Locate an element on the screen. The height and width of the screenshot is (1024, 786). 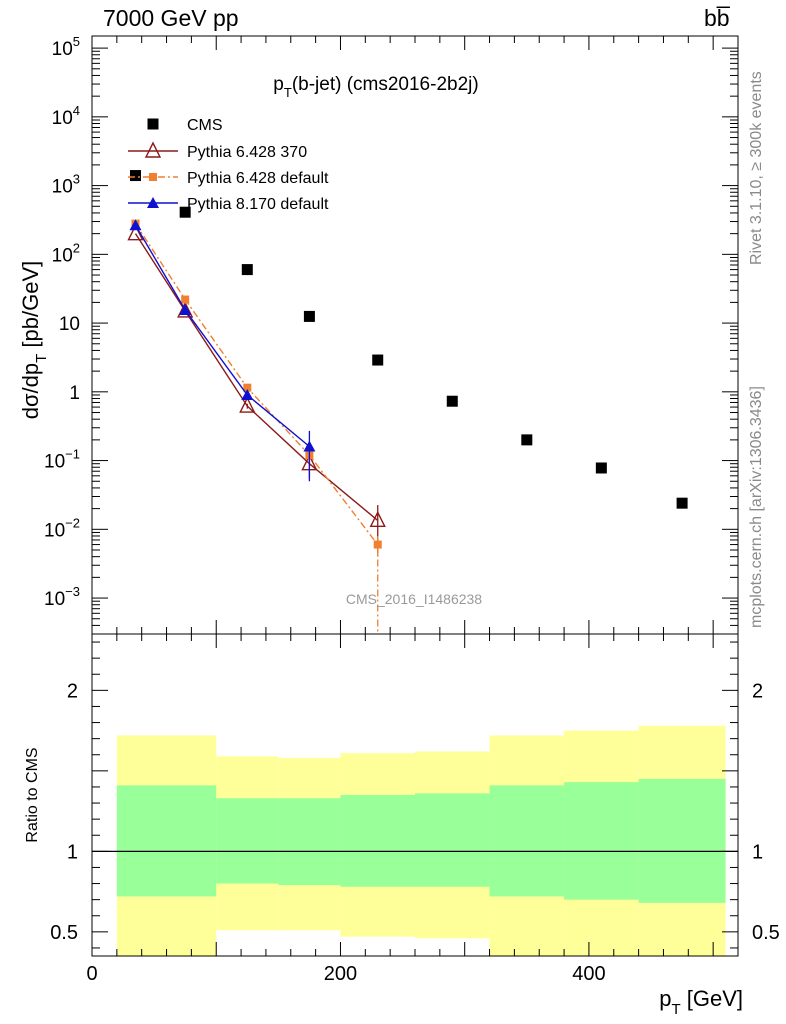
legend-item-3: Pythia 8.170 default is located at coordinates (228, 204).